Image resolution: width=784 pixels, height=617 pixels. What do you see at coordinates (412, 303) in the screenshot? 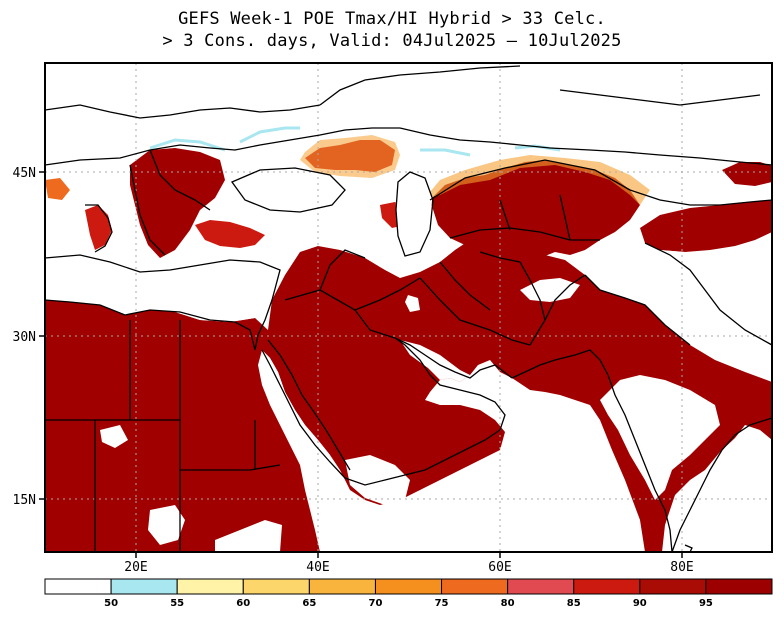
I see `poe-gap-iran` at bounding box center [412, 303].